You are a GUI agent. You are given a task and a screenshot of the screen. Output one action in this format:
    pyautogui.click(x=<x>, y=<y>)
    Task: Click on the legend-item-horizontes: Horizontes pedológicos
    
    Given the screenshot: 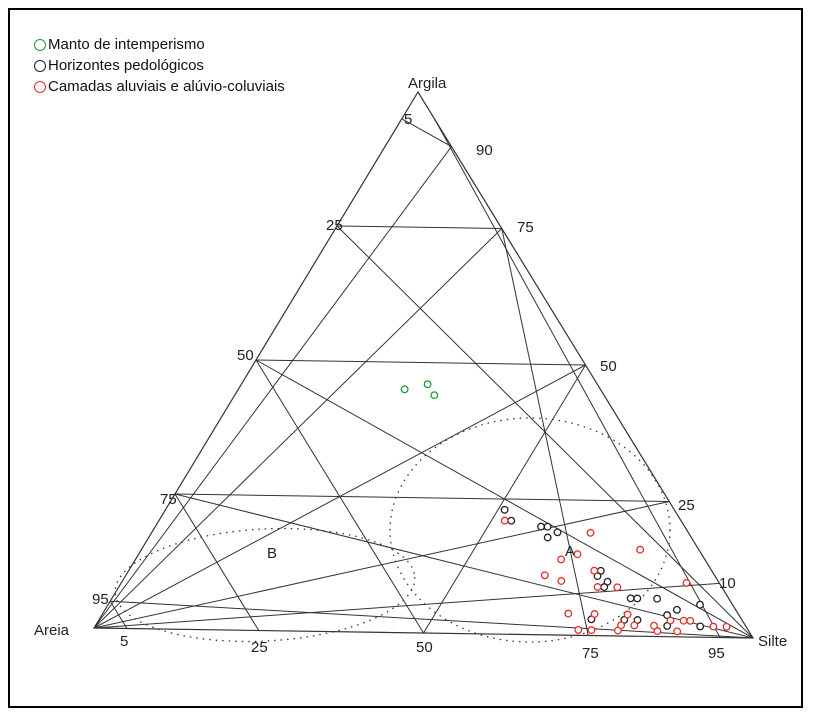 What is the action you would take?
    pyautogui.click(x=159, y=65)
    